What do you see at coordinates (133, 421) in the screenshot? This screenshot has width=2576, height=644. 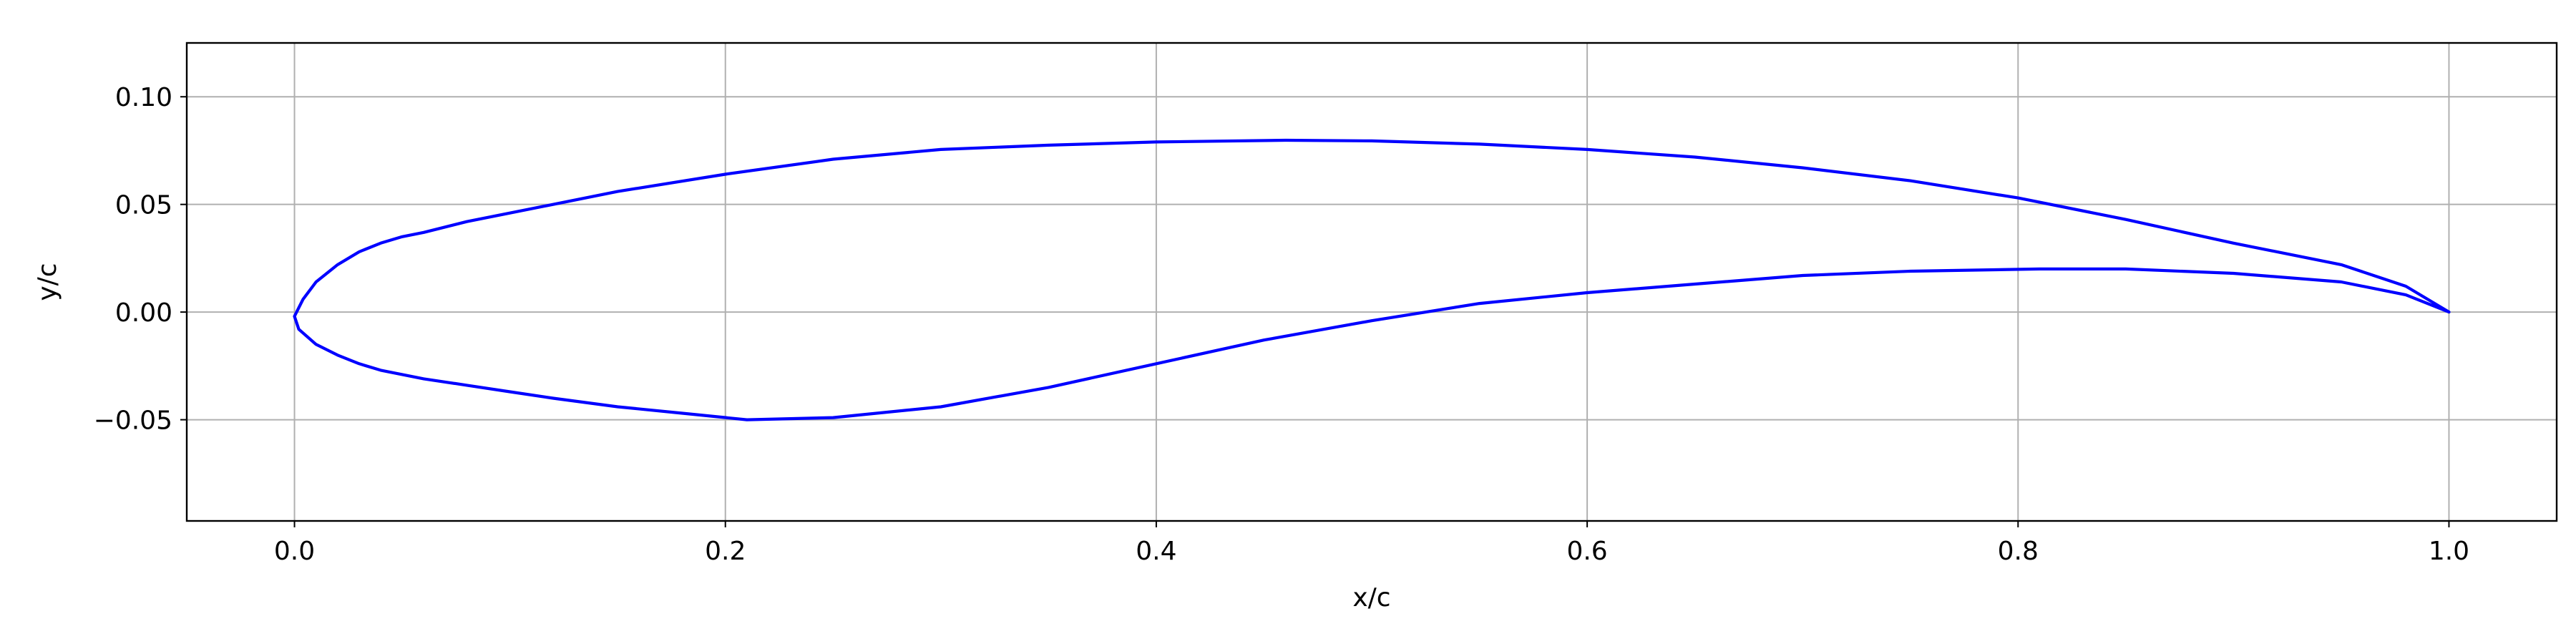 I see `y-tick-label: −0.05` at bounding box center [133, 421].